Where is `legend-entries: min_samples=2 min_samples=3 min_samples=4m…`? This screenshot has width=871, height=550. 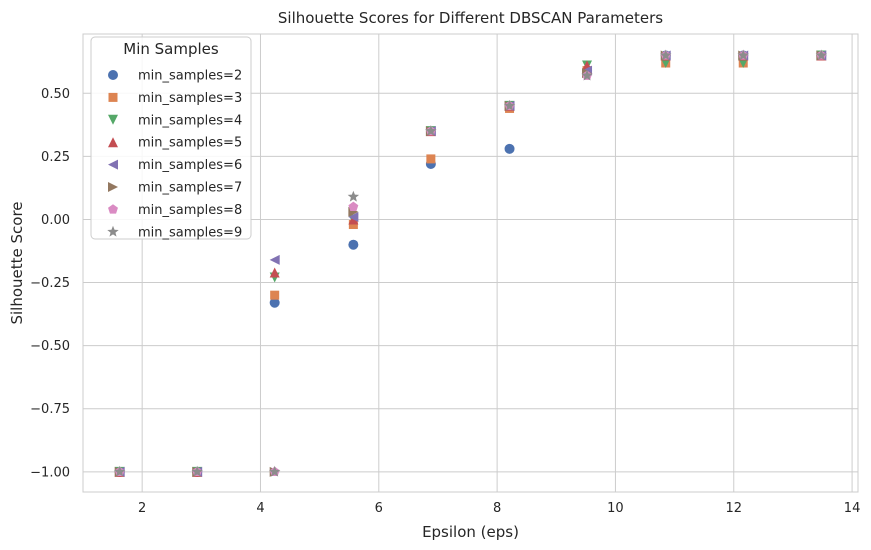 legend-entries: min_samples=2 min_samples=3 min_samples=4m… is located at coordinates (174, 154).